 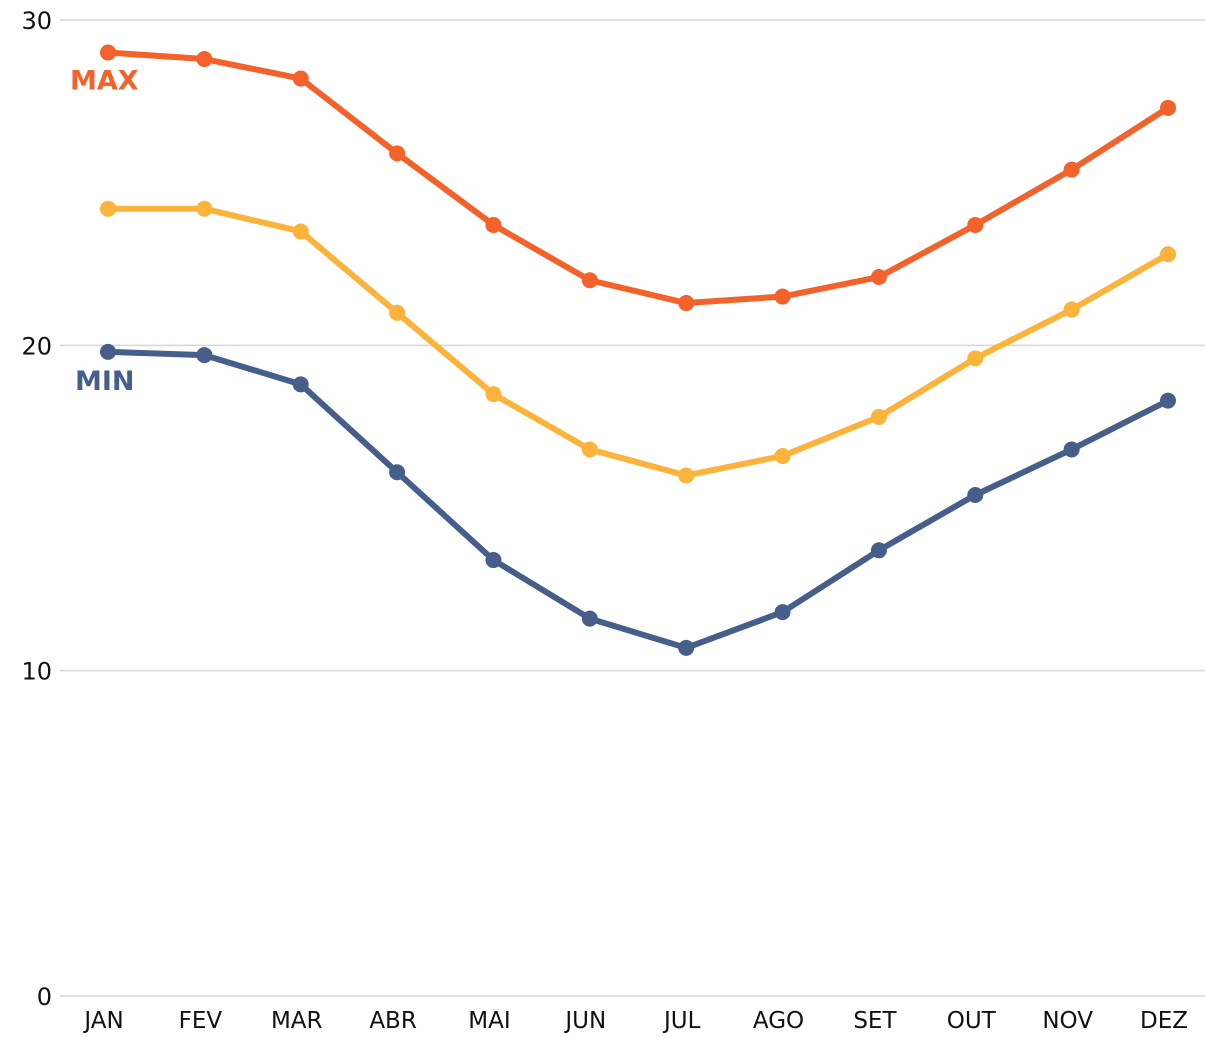 What do you see at coordinates (36, 346) in the screenshot?
I see `y-tick-label: 20` at bounding box center [36, 346].